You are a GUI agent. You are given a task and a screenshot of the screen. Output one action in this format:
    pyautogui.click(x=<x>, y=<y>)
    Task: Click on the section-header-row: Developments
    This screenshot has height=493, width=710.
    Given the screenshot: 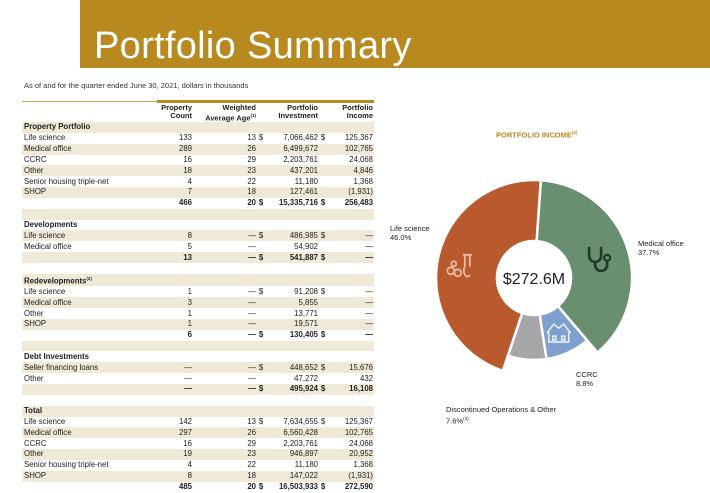 What is the action you would take?
    pyautogui.click(x=198, y=225)
    